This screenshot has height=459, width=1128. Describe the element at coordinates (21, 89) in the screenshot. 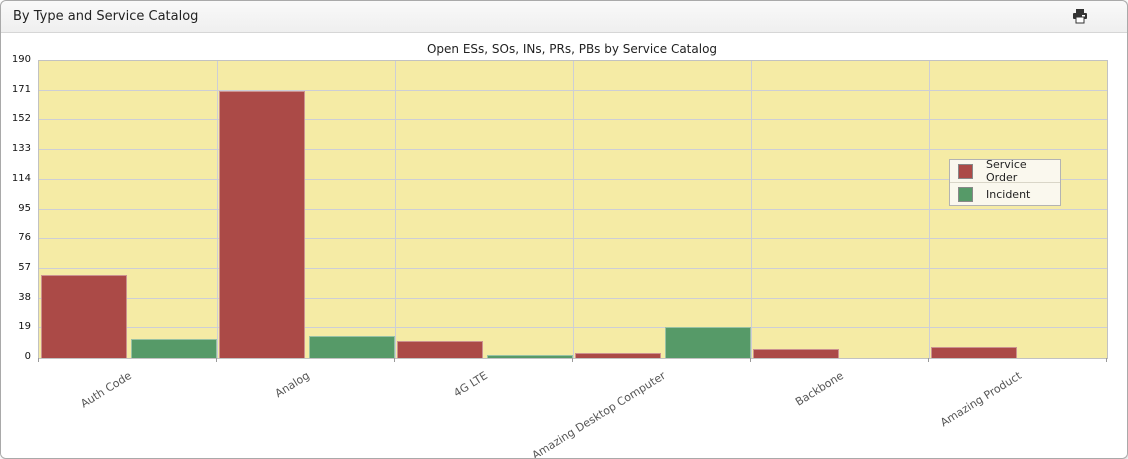

I see `y-tick-label: 171` at that location.